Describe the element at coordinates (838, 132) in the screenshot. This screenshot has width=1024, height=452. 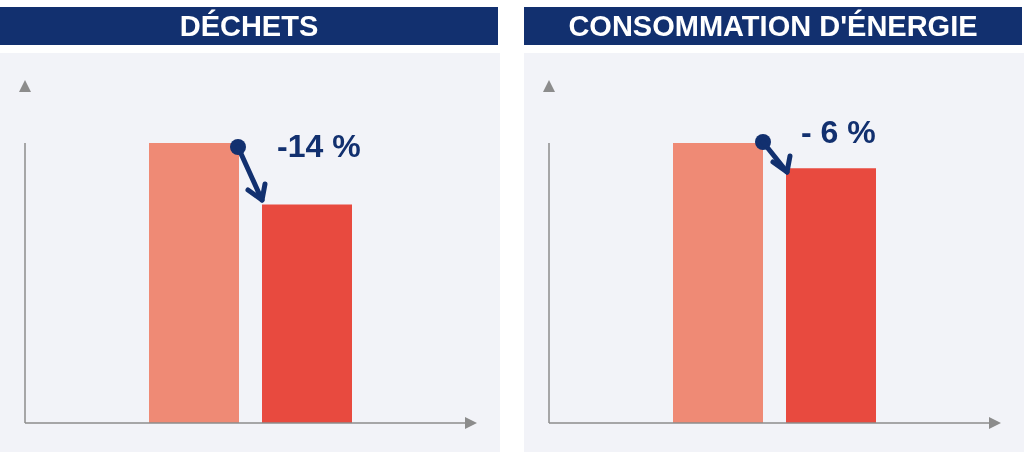
I see `annotation: - 6 %` at that location.